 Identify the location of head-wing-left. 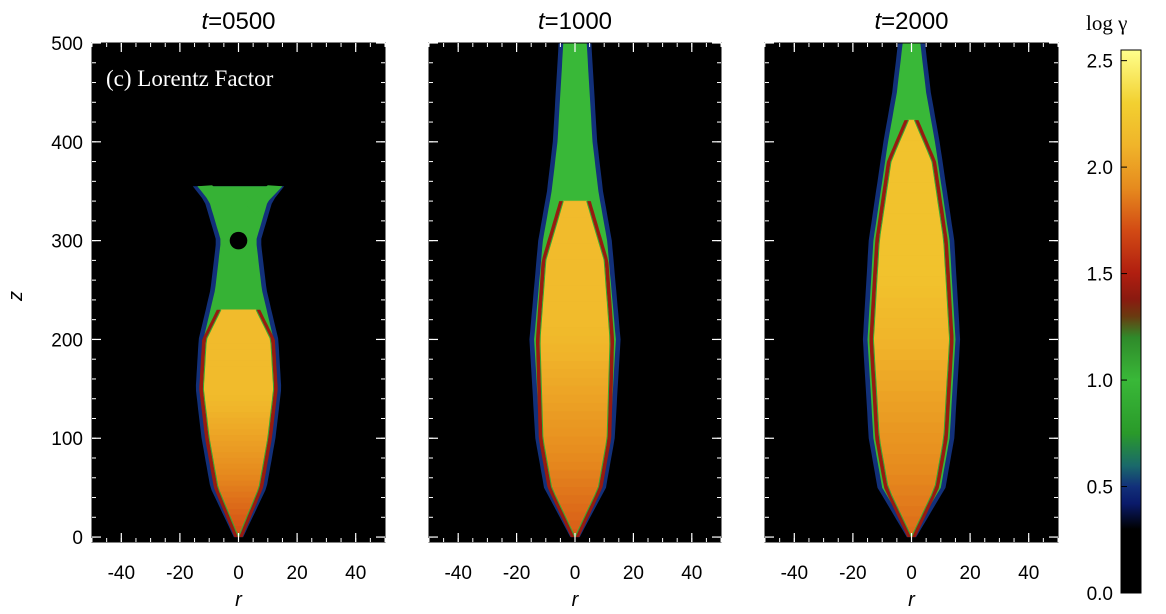
(215, 199).